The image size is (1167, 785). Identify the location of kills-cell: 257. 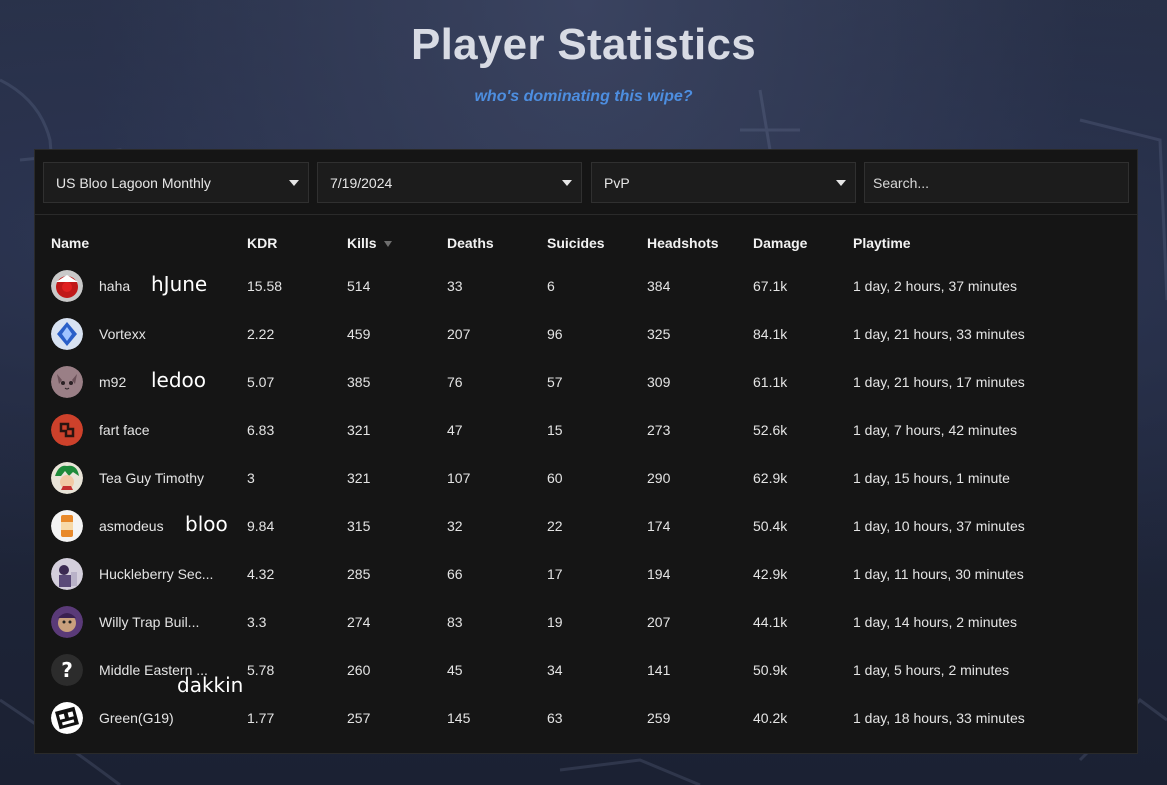
(359, 718).